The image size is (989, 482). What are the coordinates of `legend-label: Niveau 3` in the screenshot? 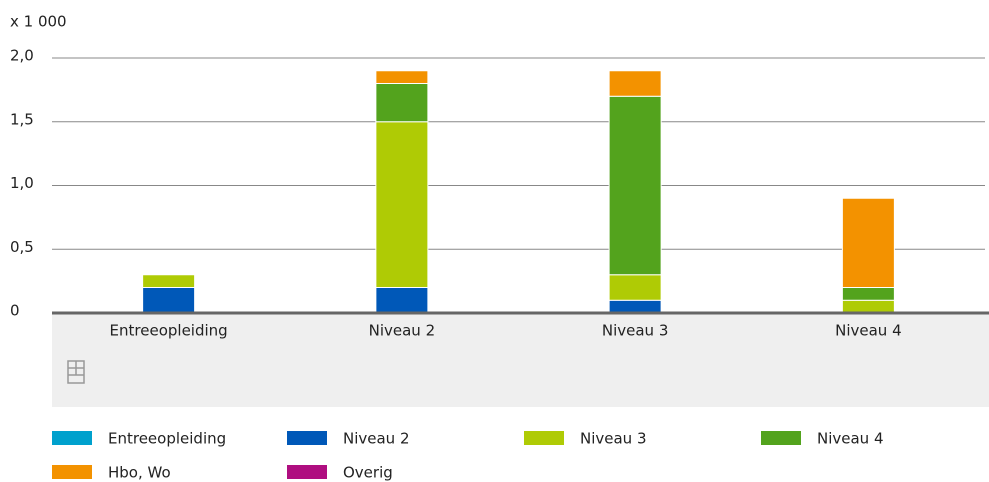 It's located at (613, 439).